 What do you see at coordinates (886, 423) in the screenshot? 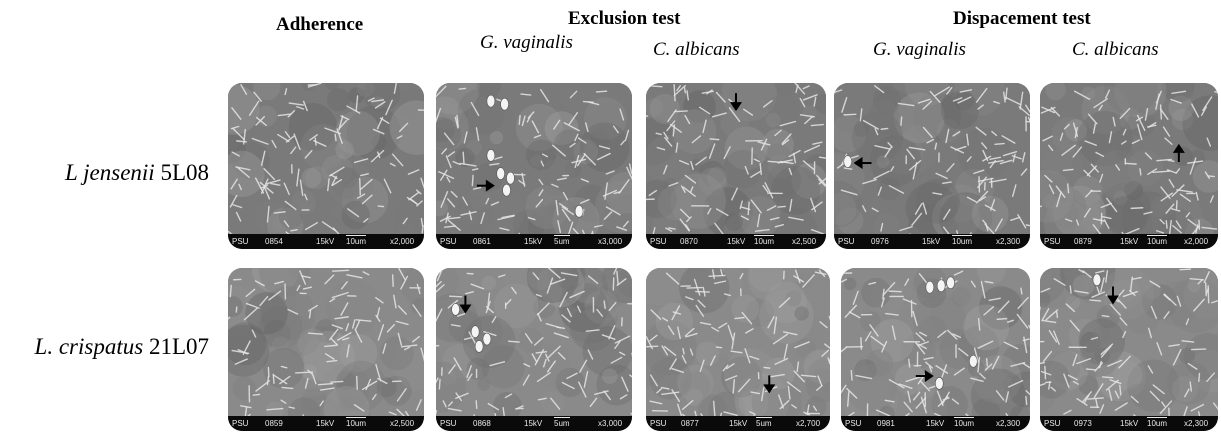
I see `sem-image-id: 0981` at bounding box center [886, 423].